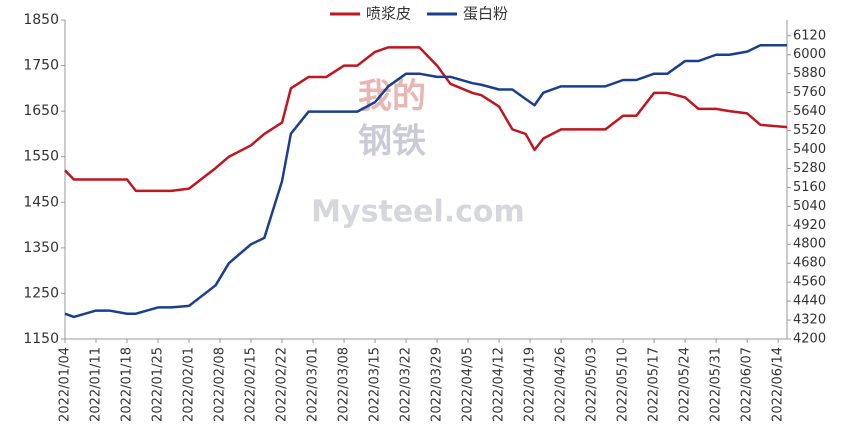 The height and width of the screenshot is (443, 845). Describe the element at coordinates (809, 73) in the screenshot. I see `y2-tick-label: 5880` at that location.